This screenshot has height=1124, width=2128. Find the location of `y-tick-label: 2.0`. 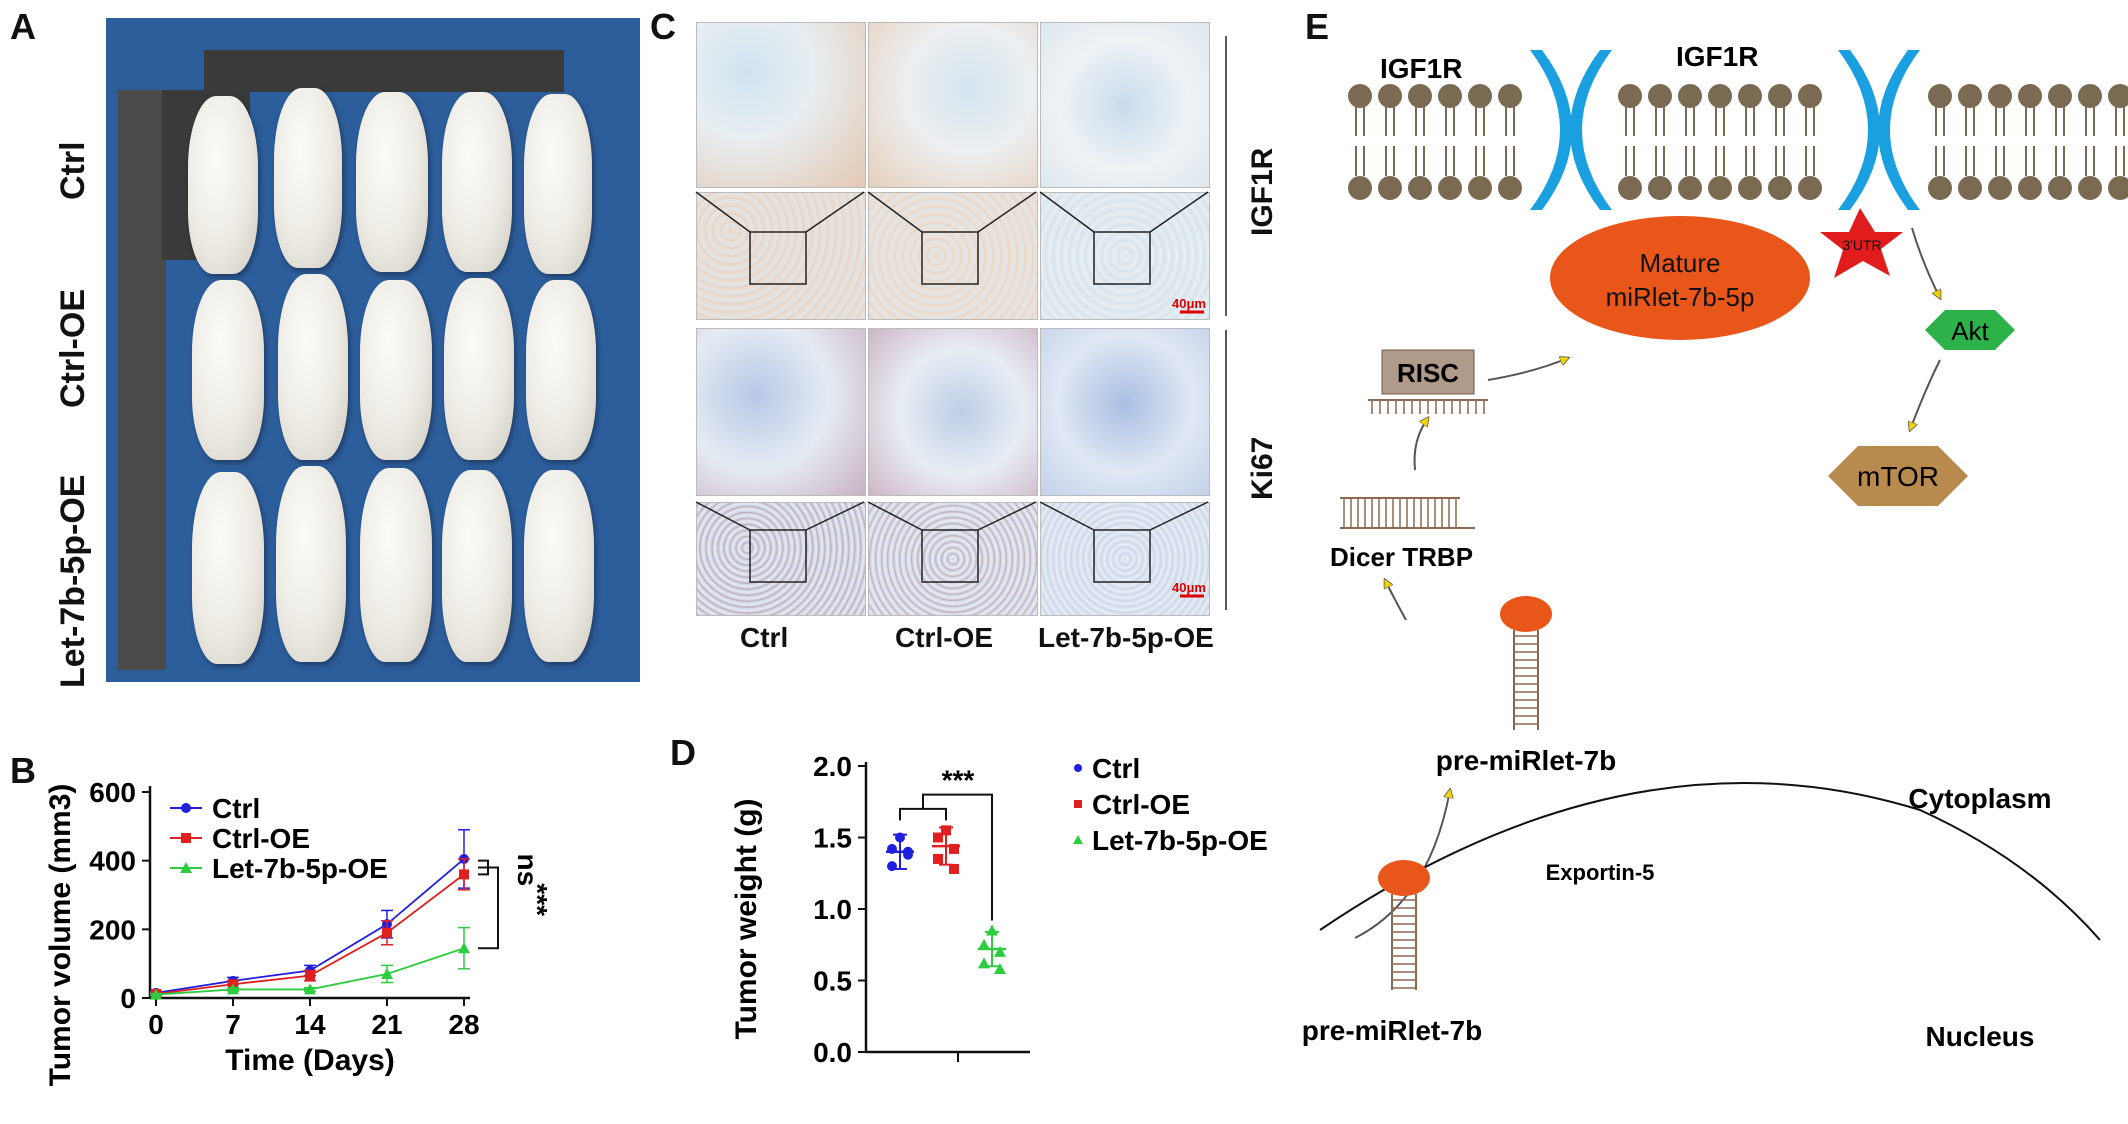

y-tick-label: 2.0 is located at coordinates (832, 766).